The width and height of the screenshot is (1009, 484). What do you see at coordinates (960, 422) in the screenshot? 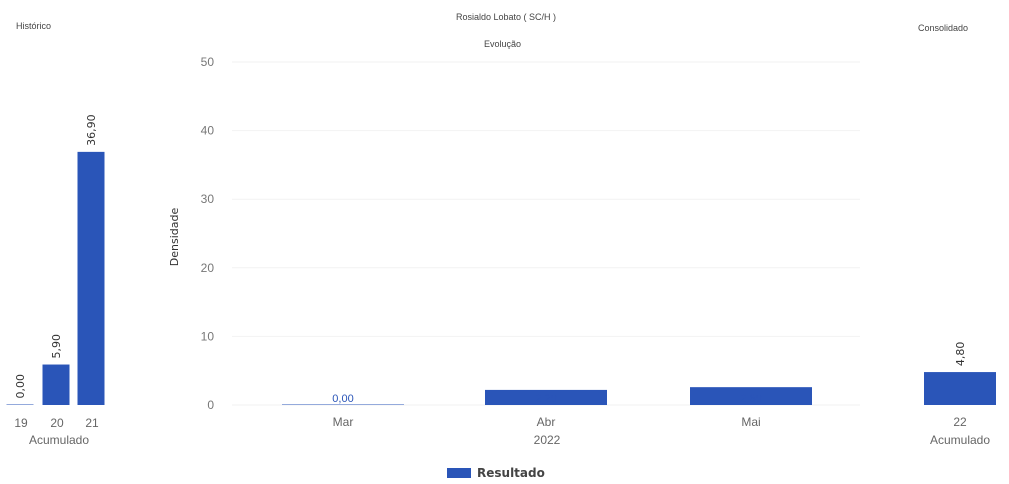
I see `x-tick-label: 22` at bounding box center [960, 422].